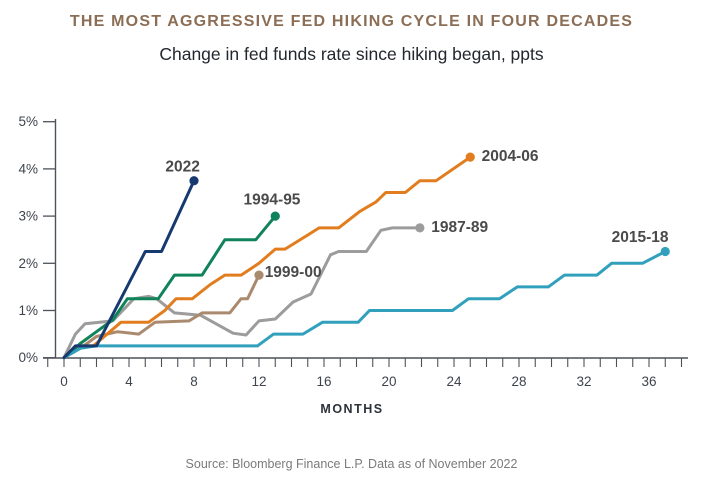 The image size is (703, 484). Describe the element at coordinates (293, 272) in the screenshot. I see `series-label-1999-00: 1999-00` at that location.